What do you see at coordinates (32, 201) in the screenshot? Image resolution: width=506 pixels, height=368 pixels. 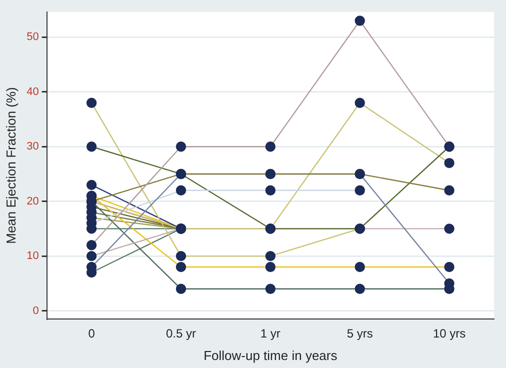 I see `y-tick-label: 20` at bounding box center [32, 201].